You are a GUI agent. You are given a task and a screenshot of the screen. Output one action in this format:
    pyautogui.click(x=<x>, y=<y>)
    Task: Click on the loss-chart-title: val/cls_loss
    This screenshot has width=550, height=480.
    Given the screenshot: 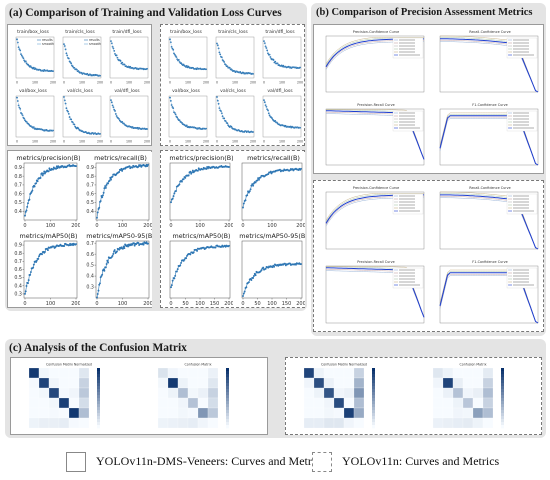 What is the action you would take?
    pyautogui.click(x=80, y=91)
    